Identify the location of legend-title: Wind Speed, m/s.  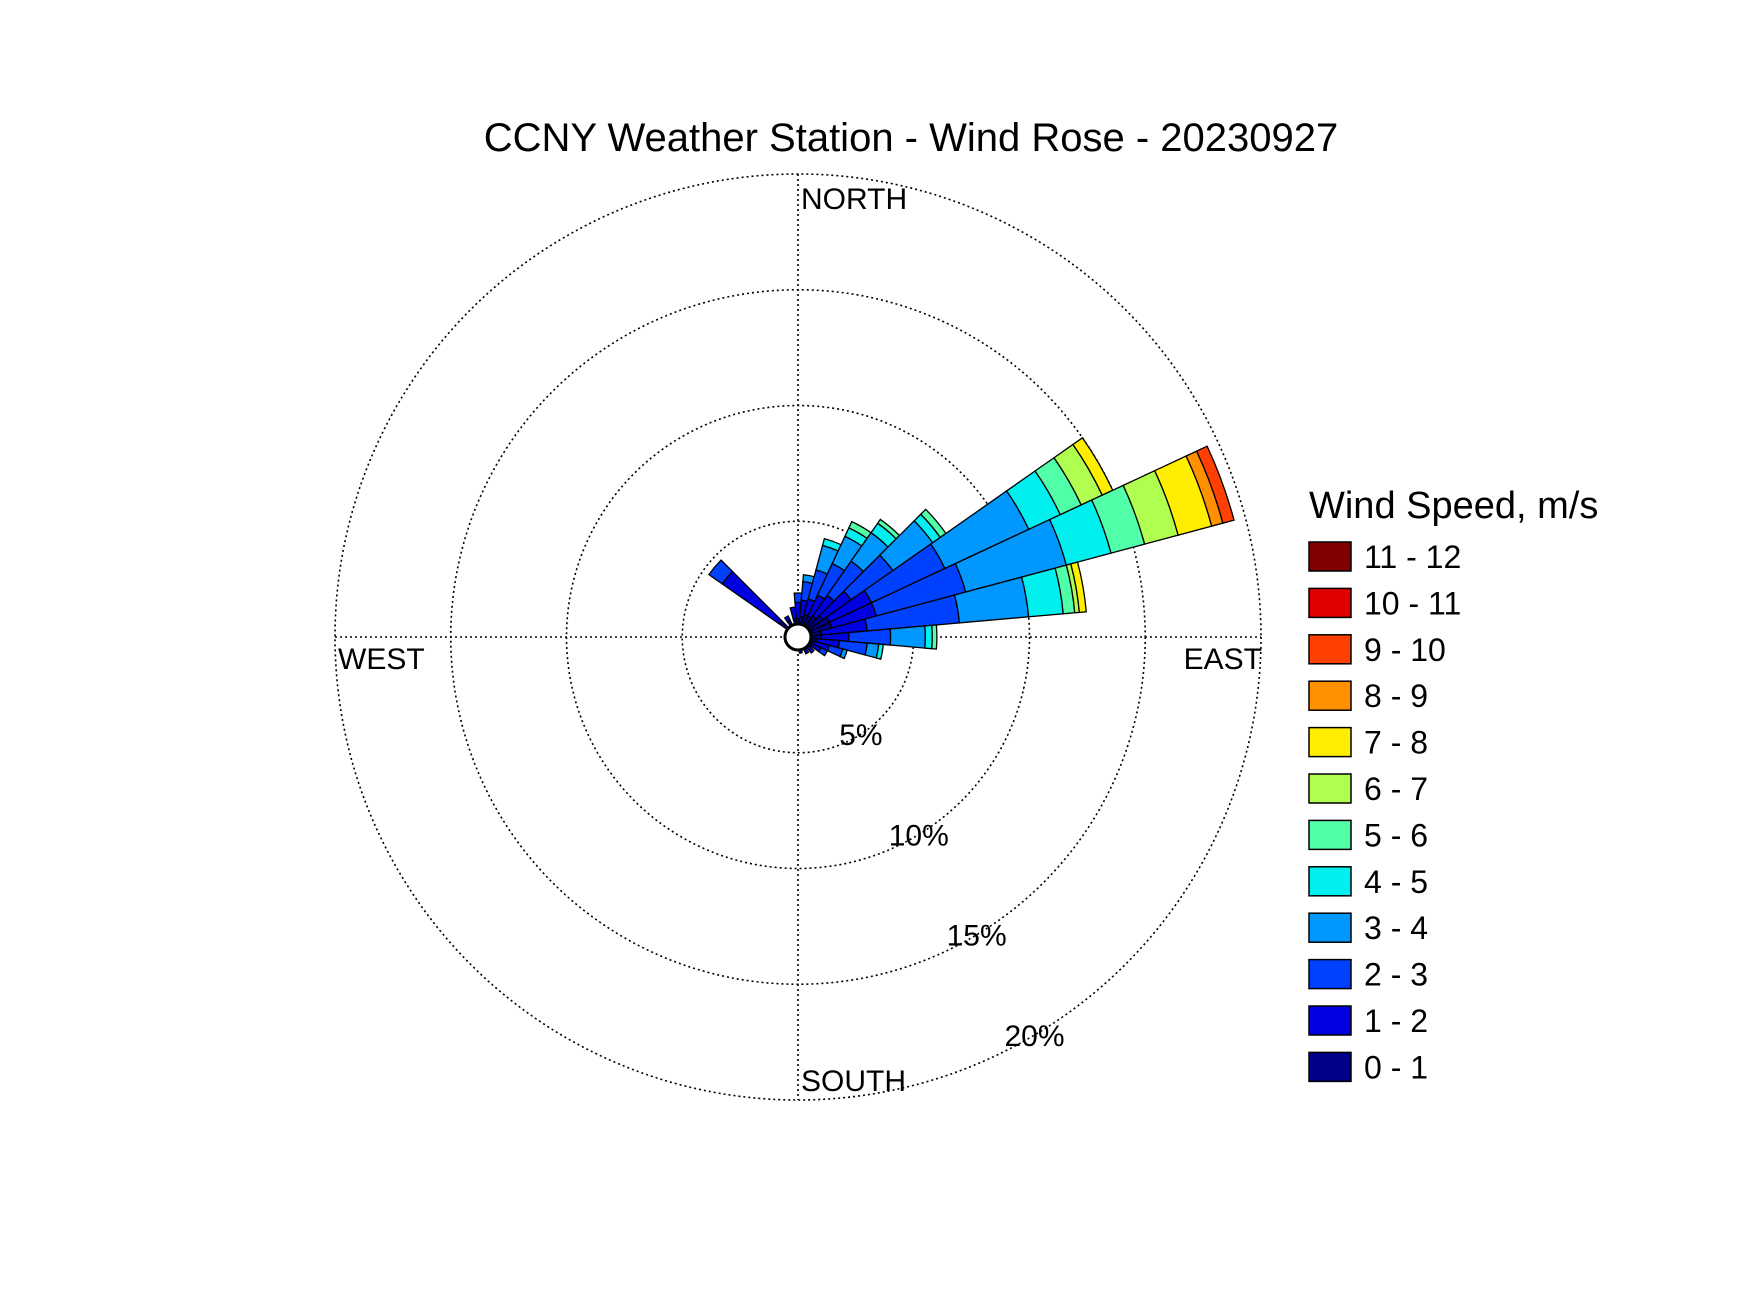
(1453, 506).